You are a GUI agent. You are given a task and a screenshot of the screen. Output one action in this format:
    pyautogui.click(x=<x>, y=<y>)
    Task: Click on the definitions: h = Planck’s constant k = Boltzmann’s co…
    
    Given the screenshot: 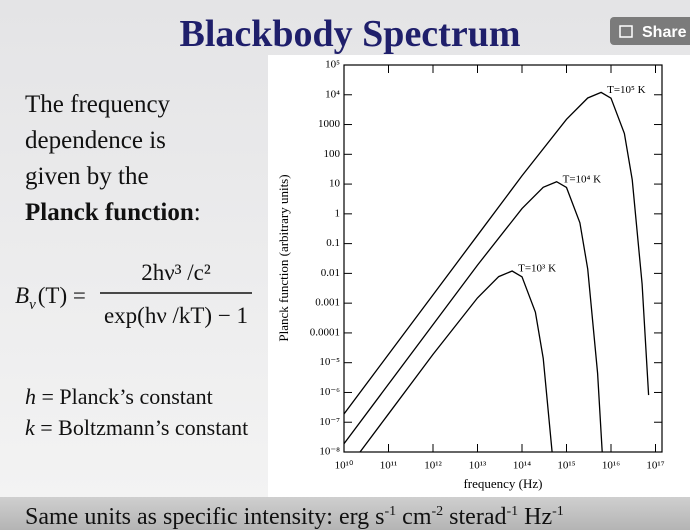 What is the action you would take?
    pyautogui.click(x=136, y=412)
    